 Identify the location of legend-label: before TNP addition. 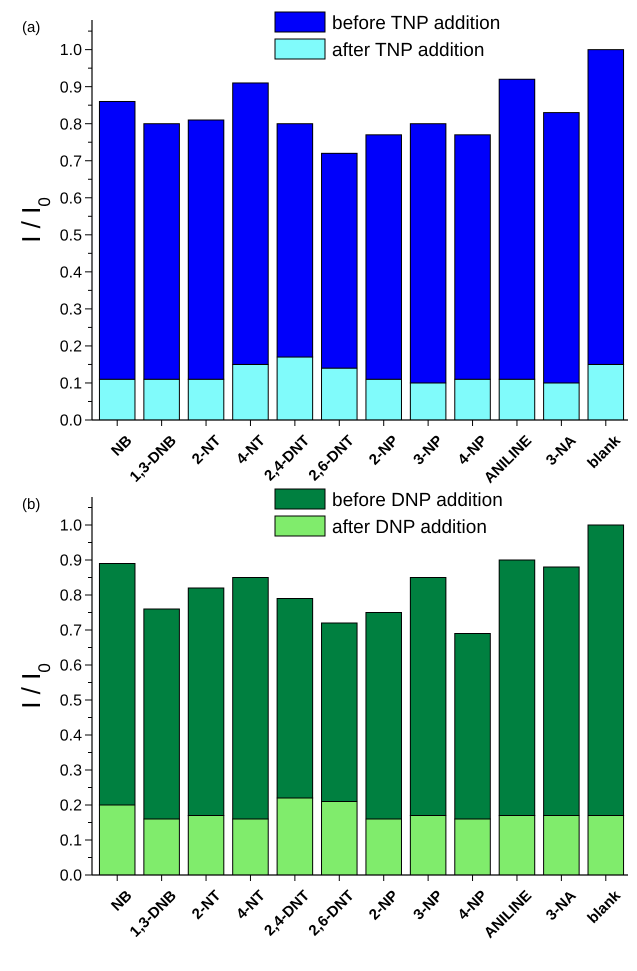
(416, 23).